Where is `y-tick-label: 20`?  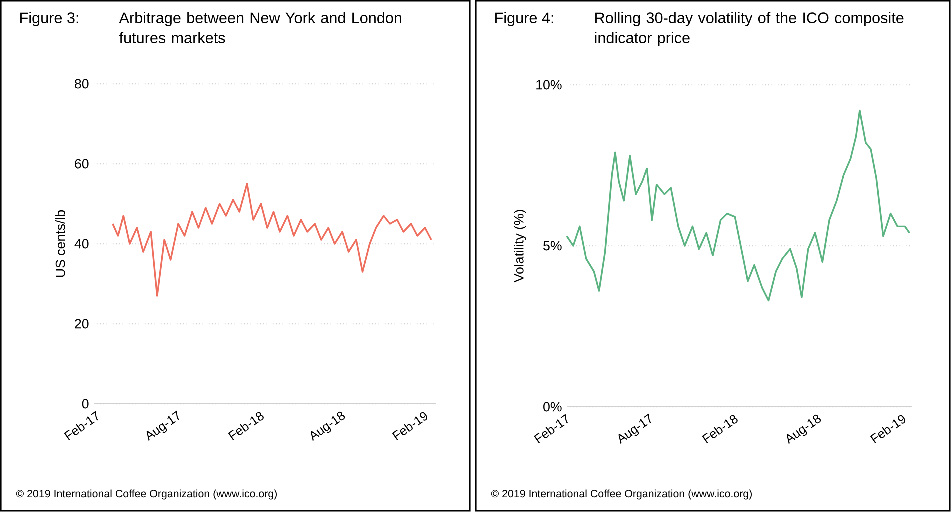 y-tick-label: 20 is located at coordinates (82, 324).